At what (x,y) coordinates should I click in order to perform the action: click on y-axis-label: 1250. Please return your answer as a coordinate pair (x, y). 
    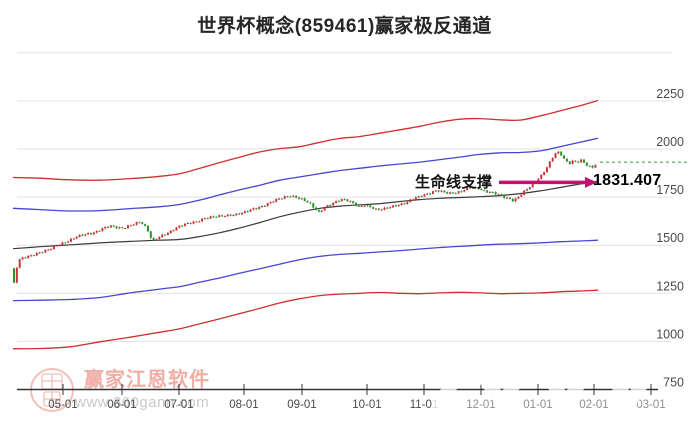
    Looking at the image, I should click on (670, 286).